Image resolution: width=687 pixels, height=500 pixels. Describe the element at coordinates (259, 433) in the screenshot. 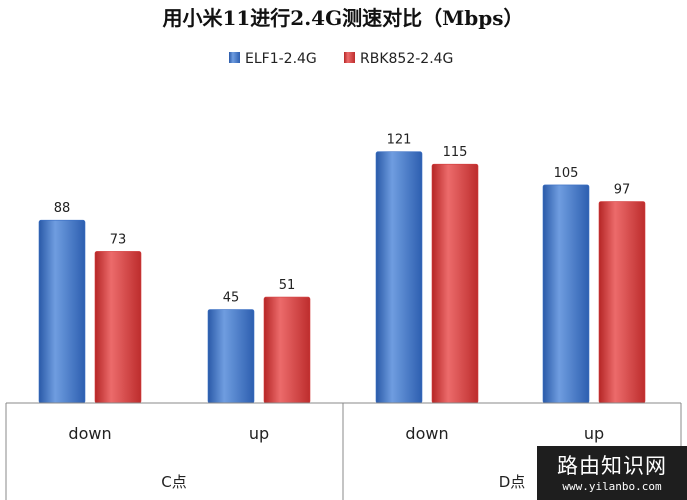

I see `category-label-c-up: up` at that location.